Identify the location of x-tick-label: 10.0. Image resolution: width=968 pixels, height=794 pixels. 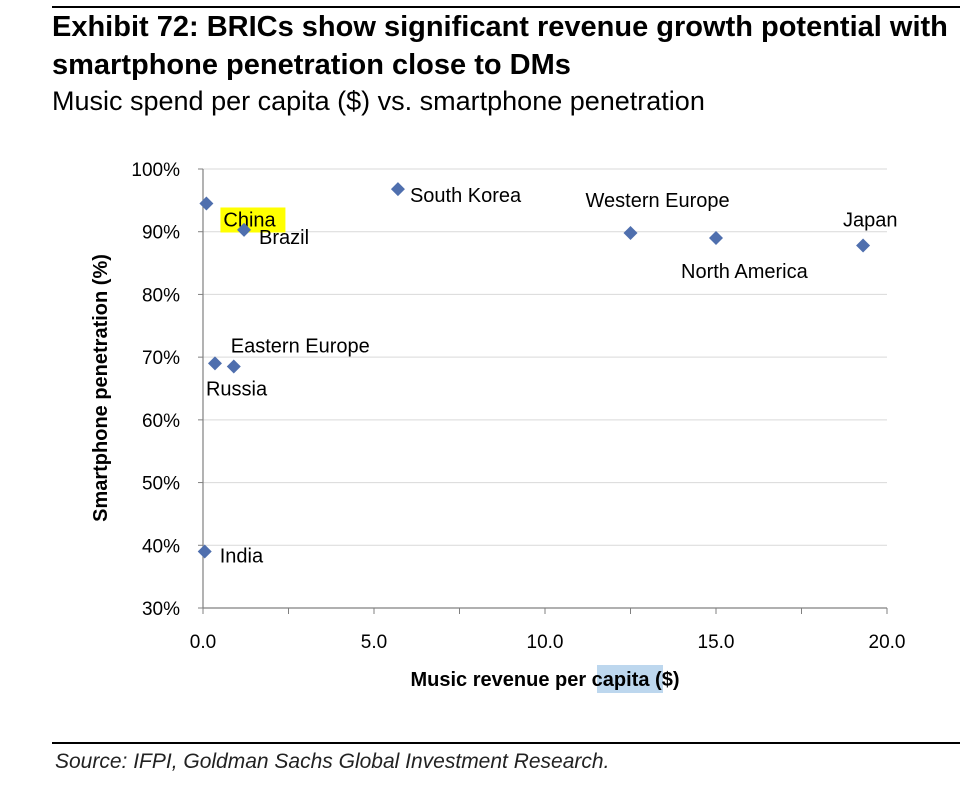
(545, 642).